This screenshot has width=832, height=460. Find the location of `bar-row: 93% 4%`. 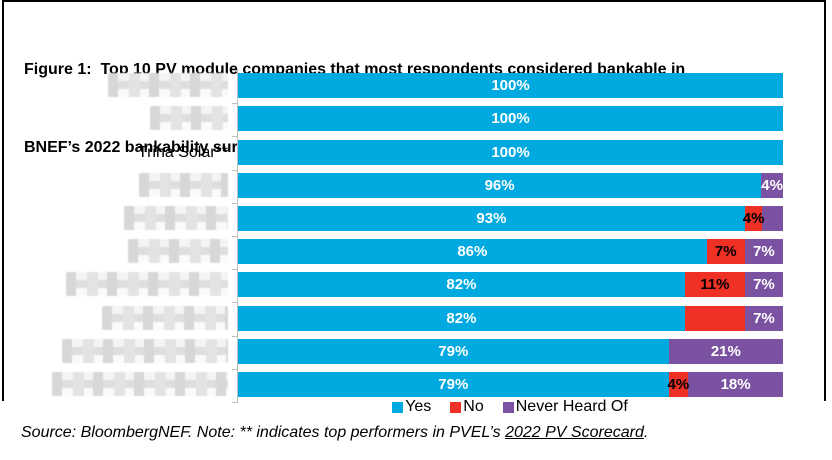

bar-row: 93% 4% is located at coordinates (416, 218).